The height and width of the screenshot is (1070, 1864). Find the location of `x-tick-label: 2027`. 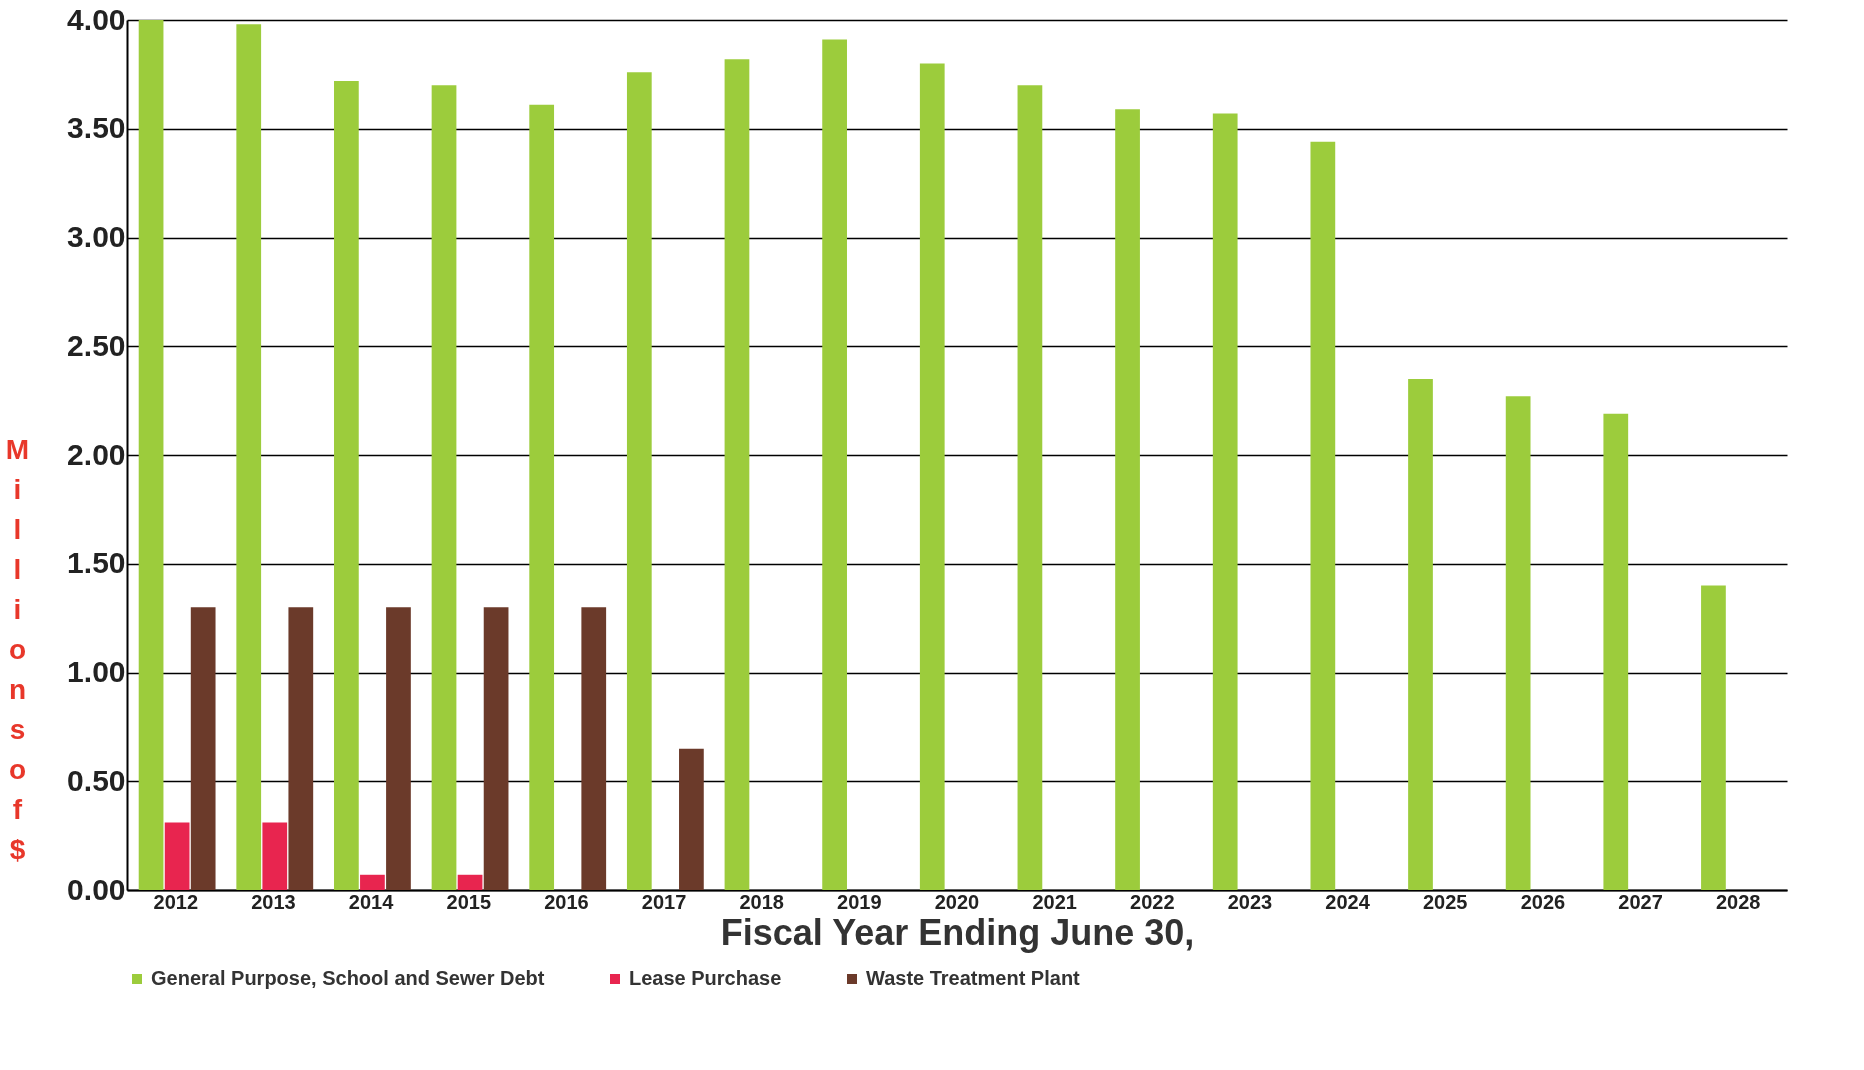

x-tick-label: 2027 is located at coordinates (1640, 901).